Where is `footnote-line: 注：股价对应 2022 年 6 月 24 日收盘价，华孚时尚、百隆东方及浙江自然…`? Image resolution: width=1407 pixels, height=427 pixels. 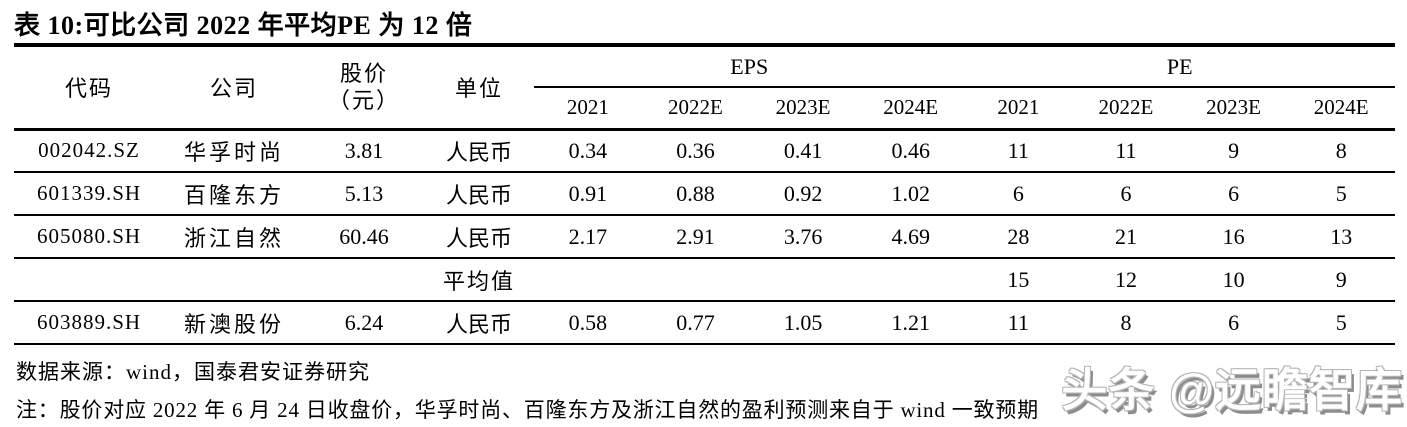 footnote-line: 注：股价对应 2022 年 6 月 24 日收盘价，华孚时尚、百隆东方及浙江自然… is located at coordinates (527, 410).